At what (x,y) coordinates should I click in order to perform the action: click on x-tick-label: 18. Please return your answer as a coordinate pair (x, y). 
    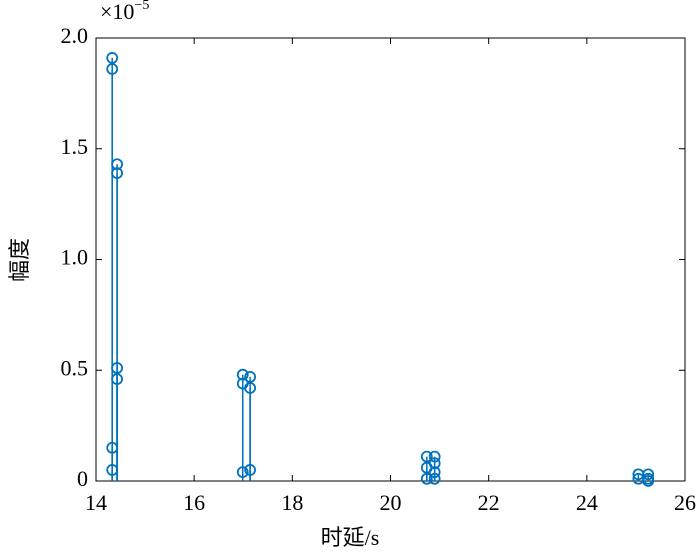
    Looking at the image, I should click on (292, 502).